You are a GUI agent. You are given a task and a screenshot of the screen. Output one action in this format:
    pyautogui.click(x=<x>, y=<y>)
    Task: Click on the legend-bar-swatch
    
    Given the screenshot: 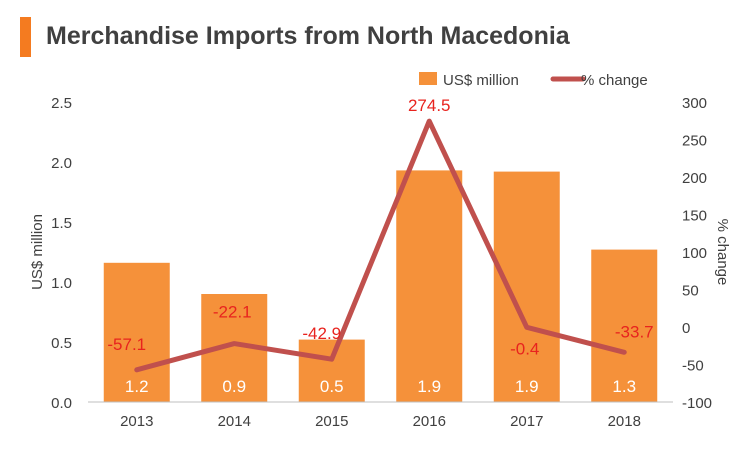 What is the action you would take?
    pyautogui.click(x=428, y=78)
    